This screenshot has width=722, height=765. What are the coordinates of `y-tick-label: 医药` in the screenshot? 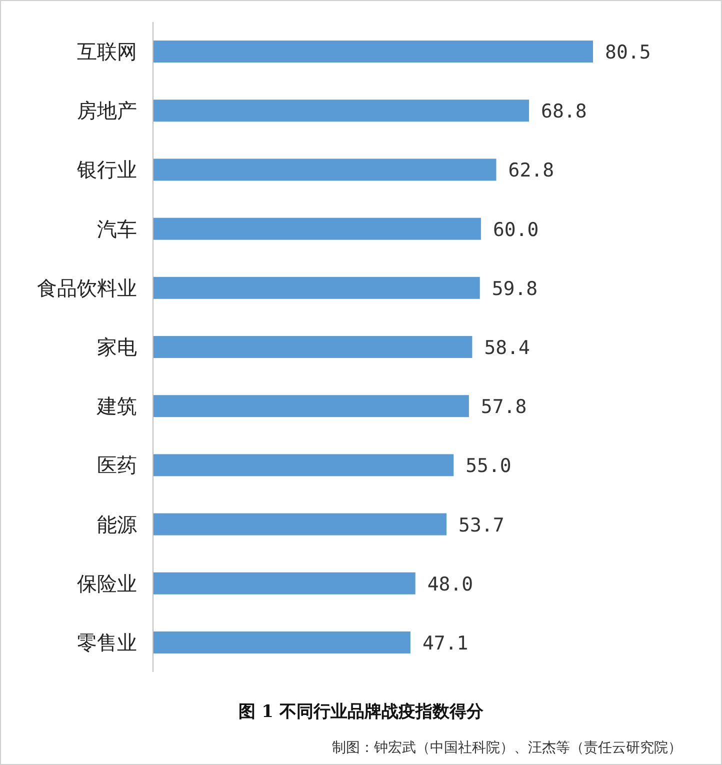 It's located at (117, 465).